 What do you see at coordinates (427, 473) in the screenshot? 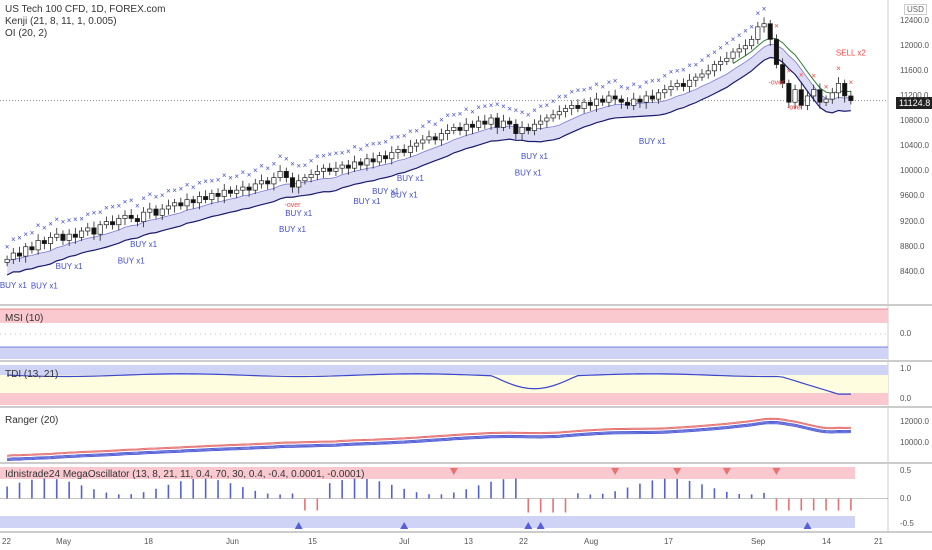
I see `osc-upper-zone` at bounding box center [427, 473].